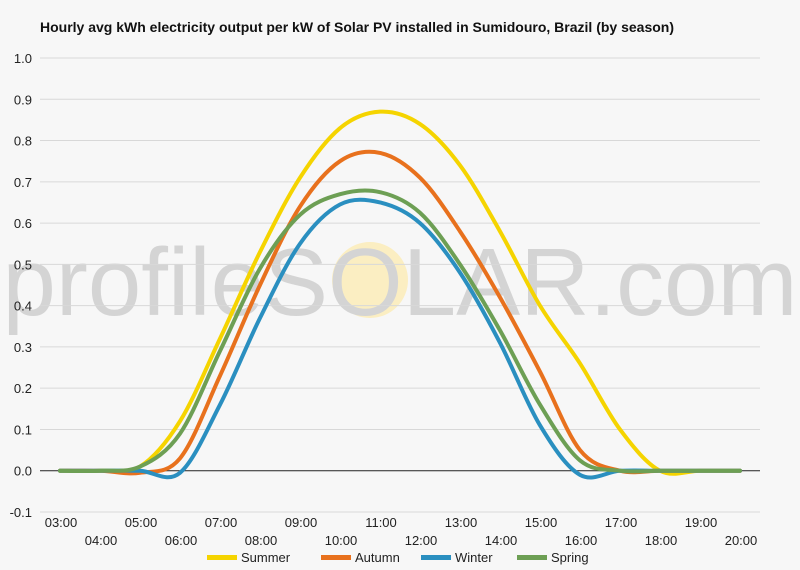  What do you see at coordinates (23, 58) in the screenshot?
I see `y-tick-label: 1.0` at bounding box center [23, 58].